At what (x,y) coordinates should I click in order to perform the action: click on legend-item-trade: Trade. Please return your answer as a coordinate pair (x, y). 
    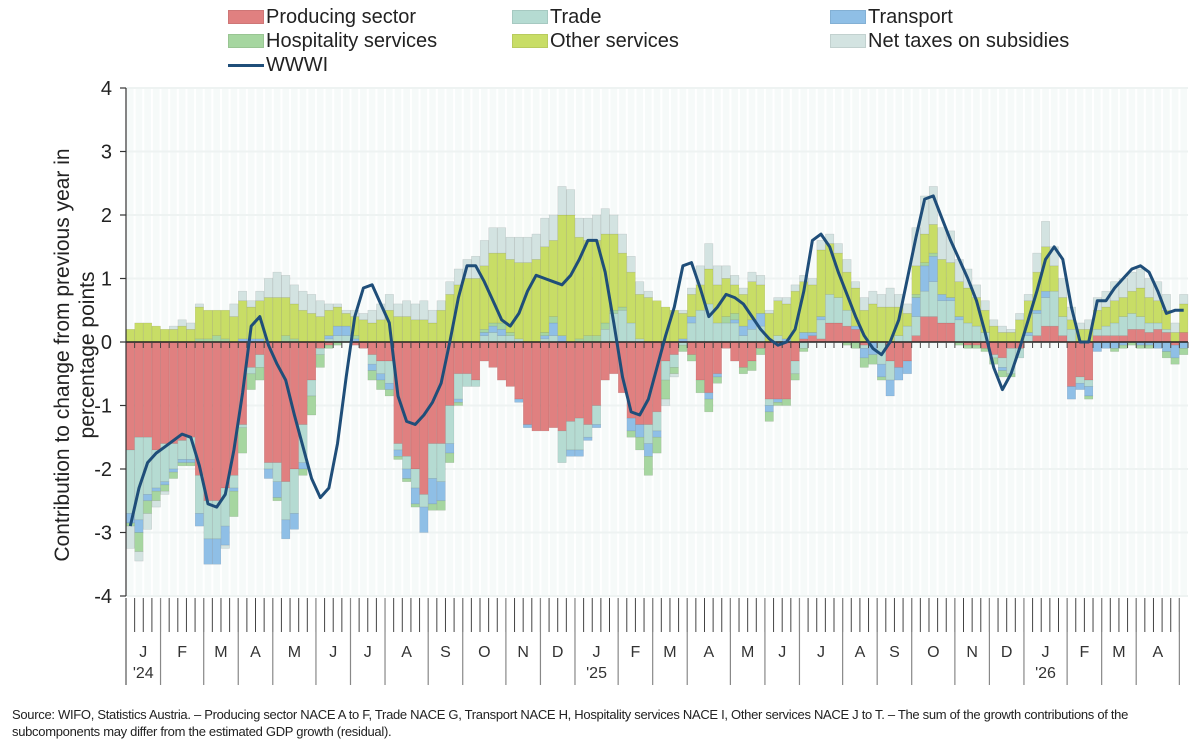
    Looking at the image, I should click on (557, 17).